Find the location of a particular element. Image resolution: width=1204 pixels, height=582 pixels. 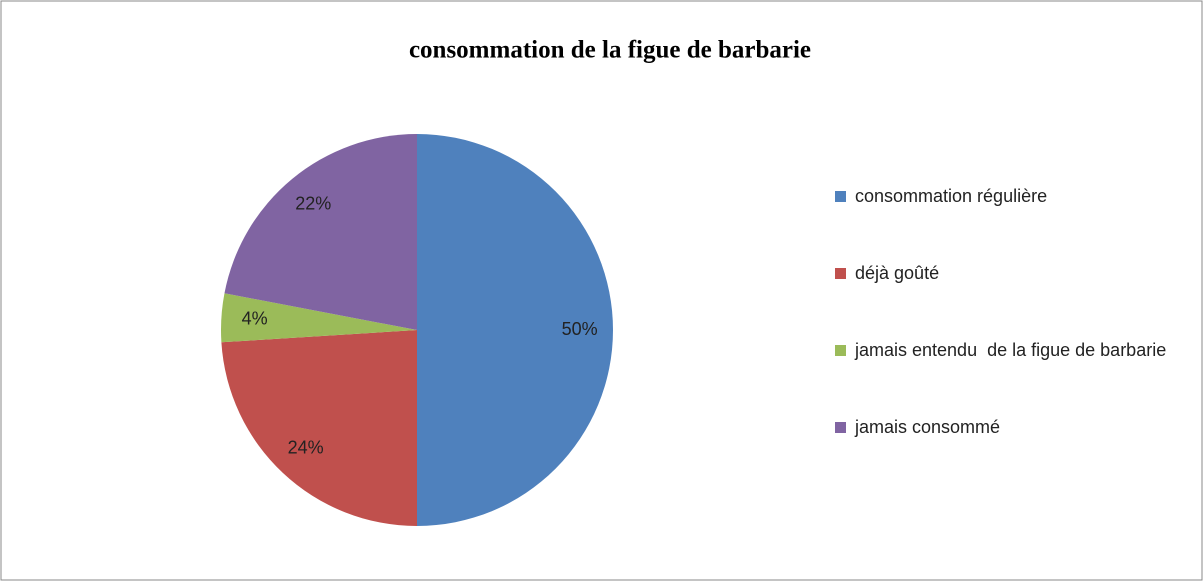

legend-label: jamais consommé is located at coordinates (928, 427).